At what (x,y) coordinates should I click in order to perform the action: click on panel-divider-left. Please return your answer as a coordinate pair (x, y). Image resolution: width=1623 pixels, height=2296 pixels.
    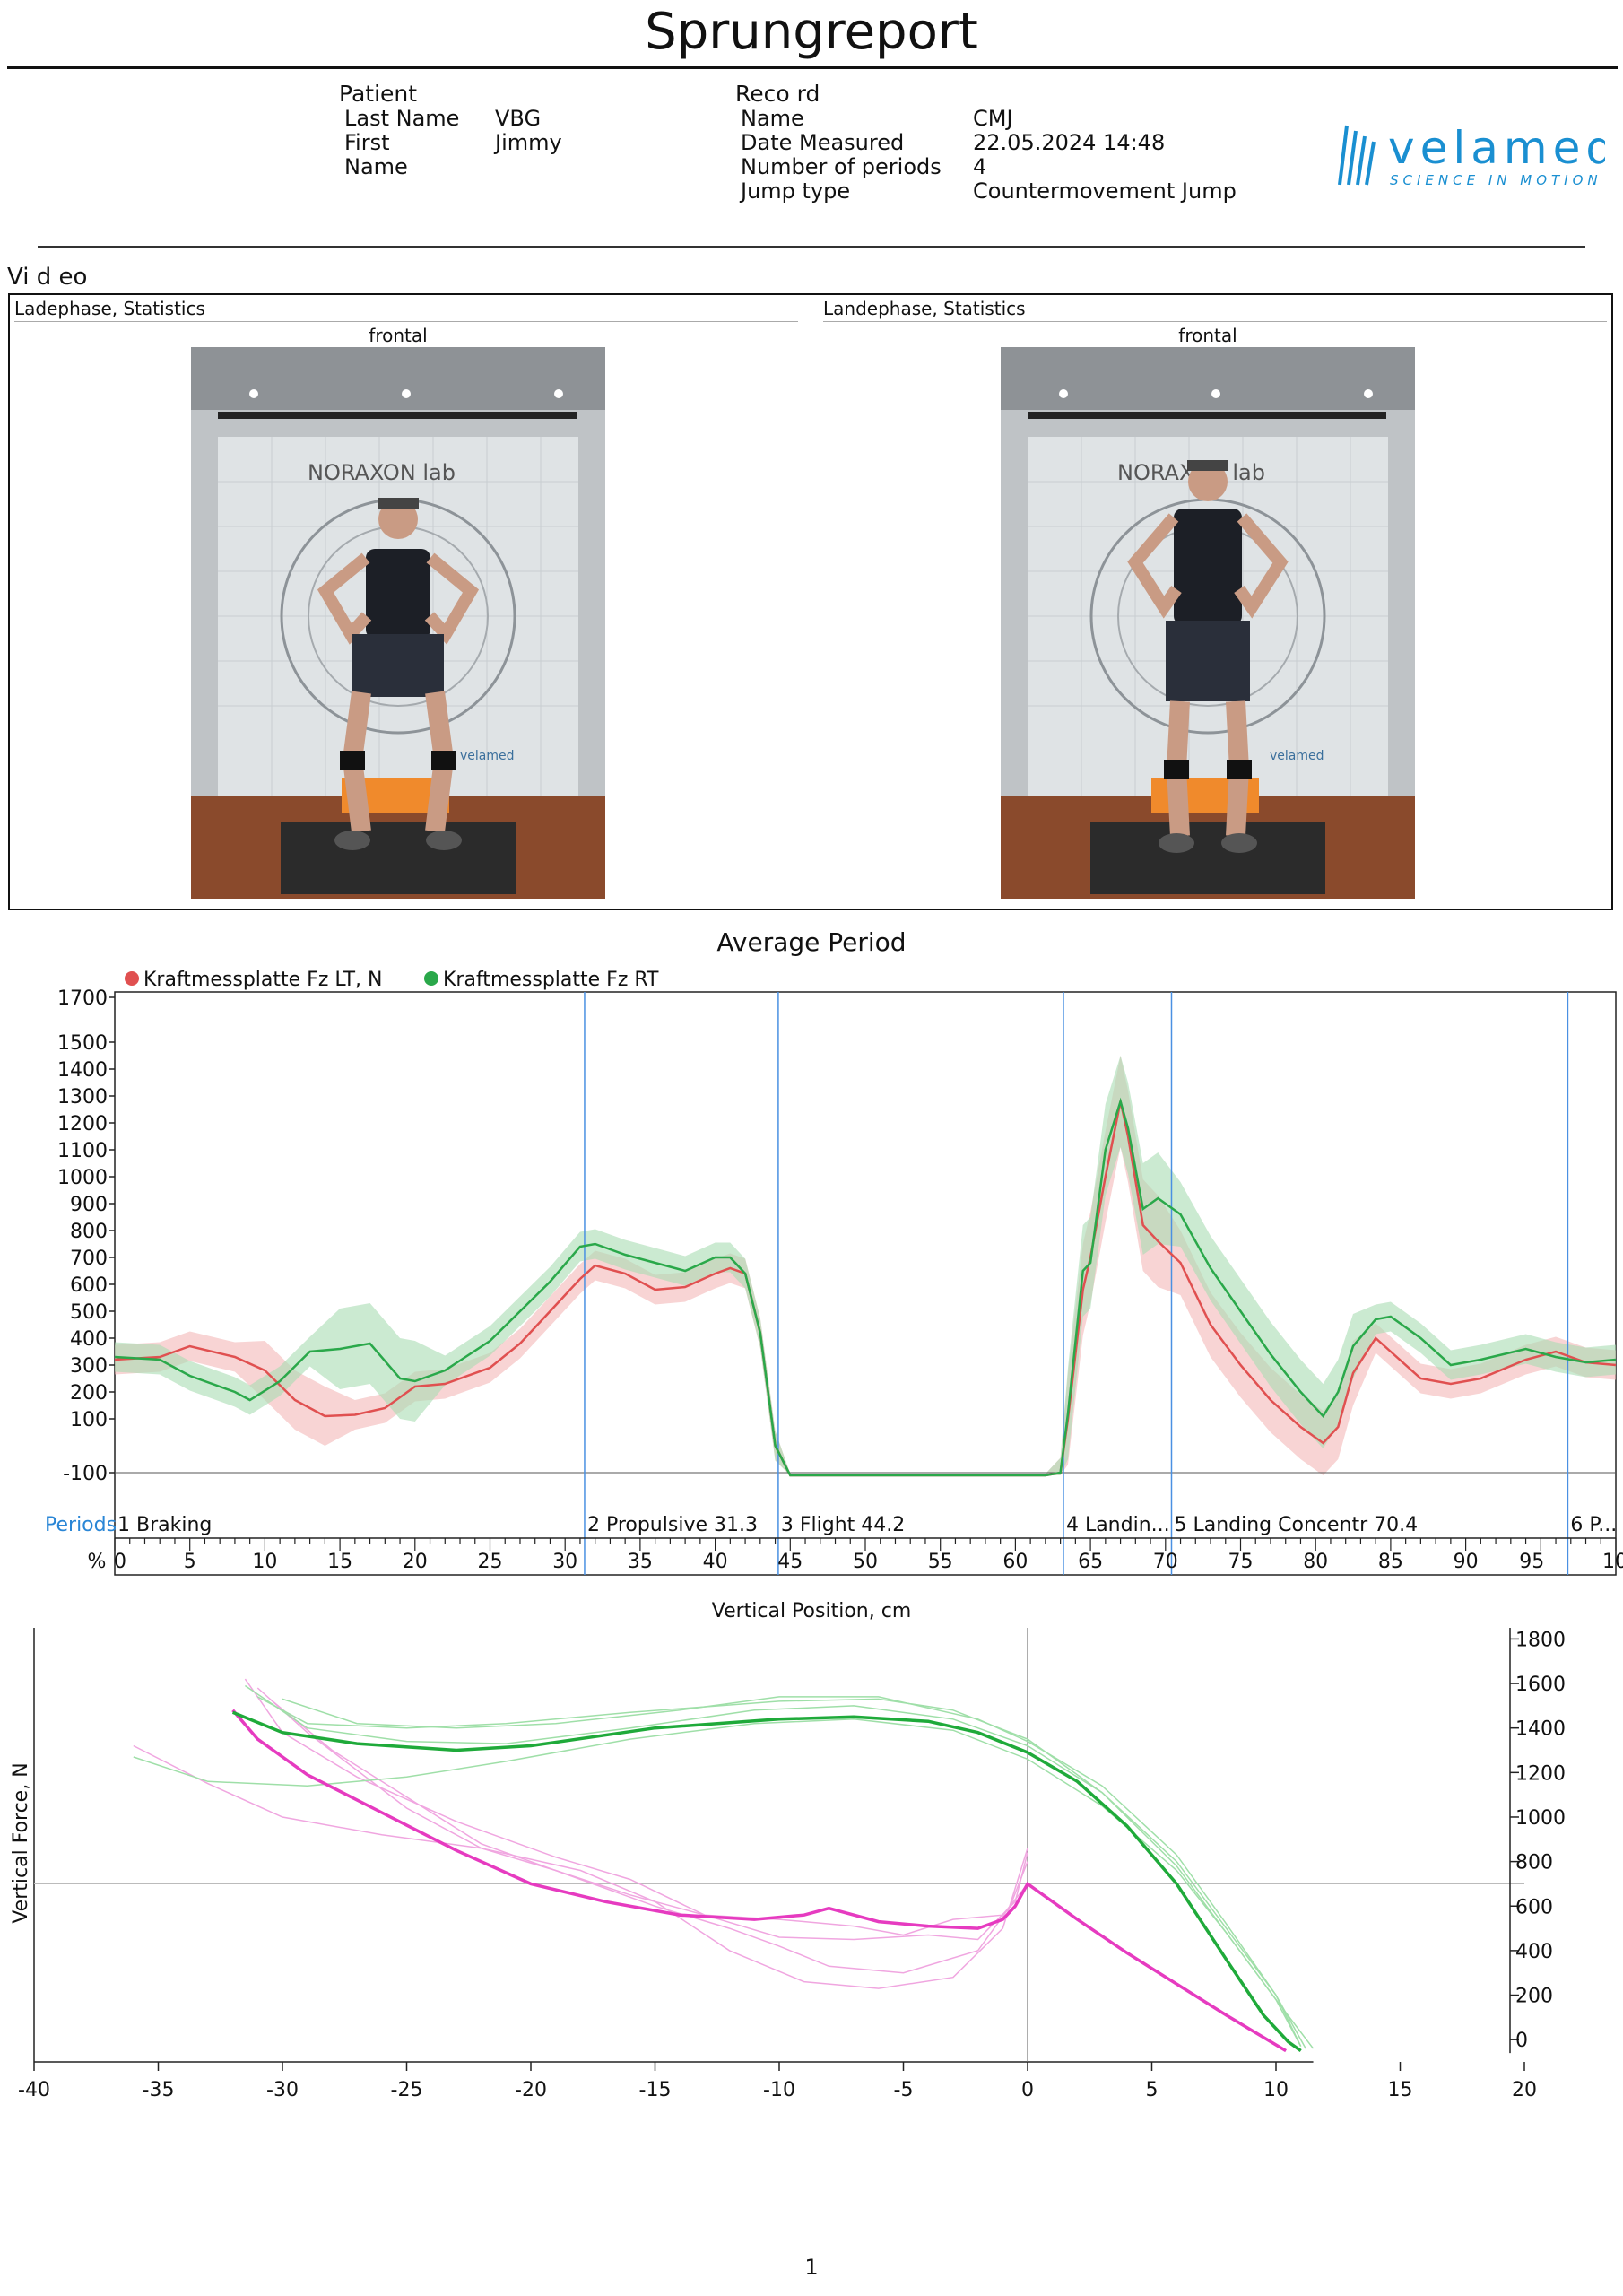
    Looking at the image, I should click on (406, 321).